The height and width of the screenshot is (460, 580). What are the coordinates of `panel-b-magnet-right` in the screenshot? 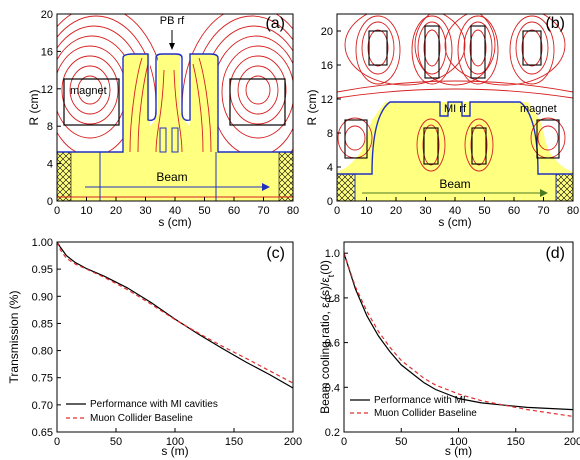 It's located at (548, 139).